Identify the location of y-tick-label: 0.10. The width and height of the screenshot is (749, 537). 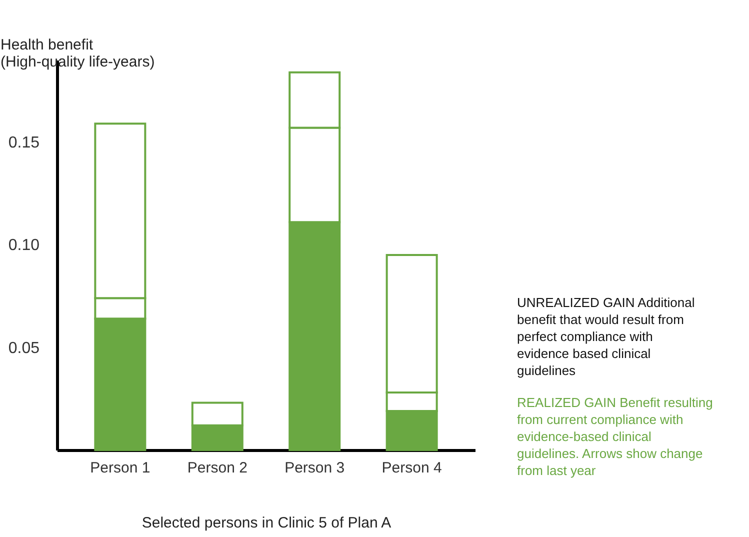
(24, 245).